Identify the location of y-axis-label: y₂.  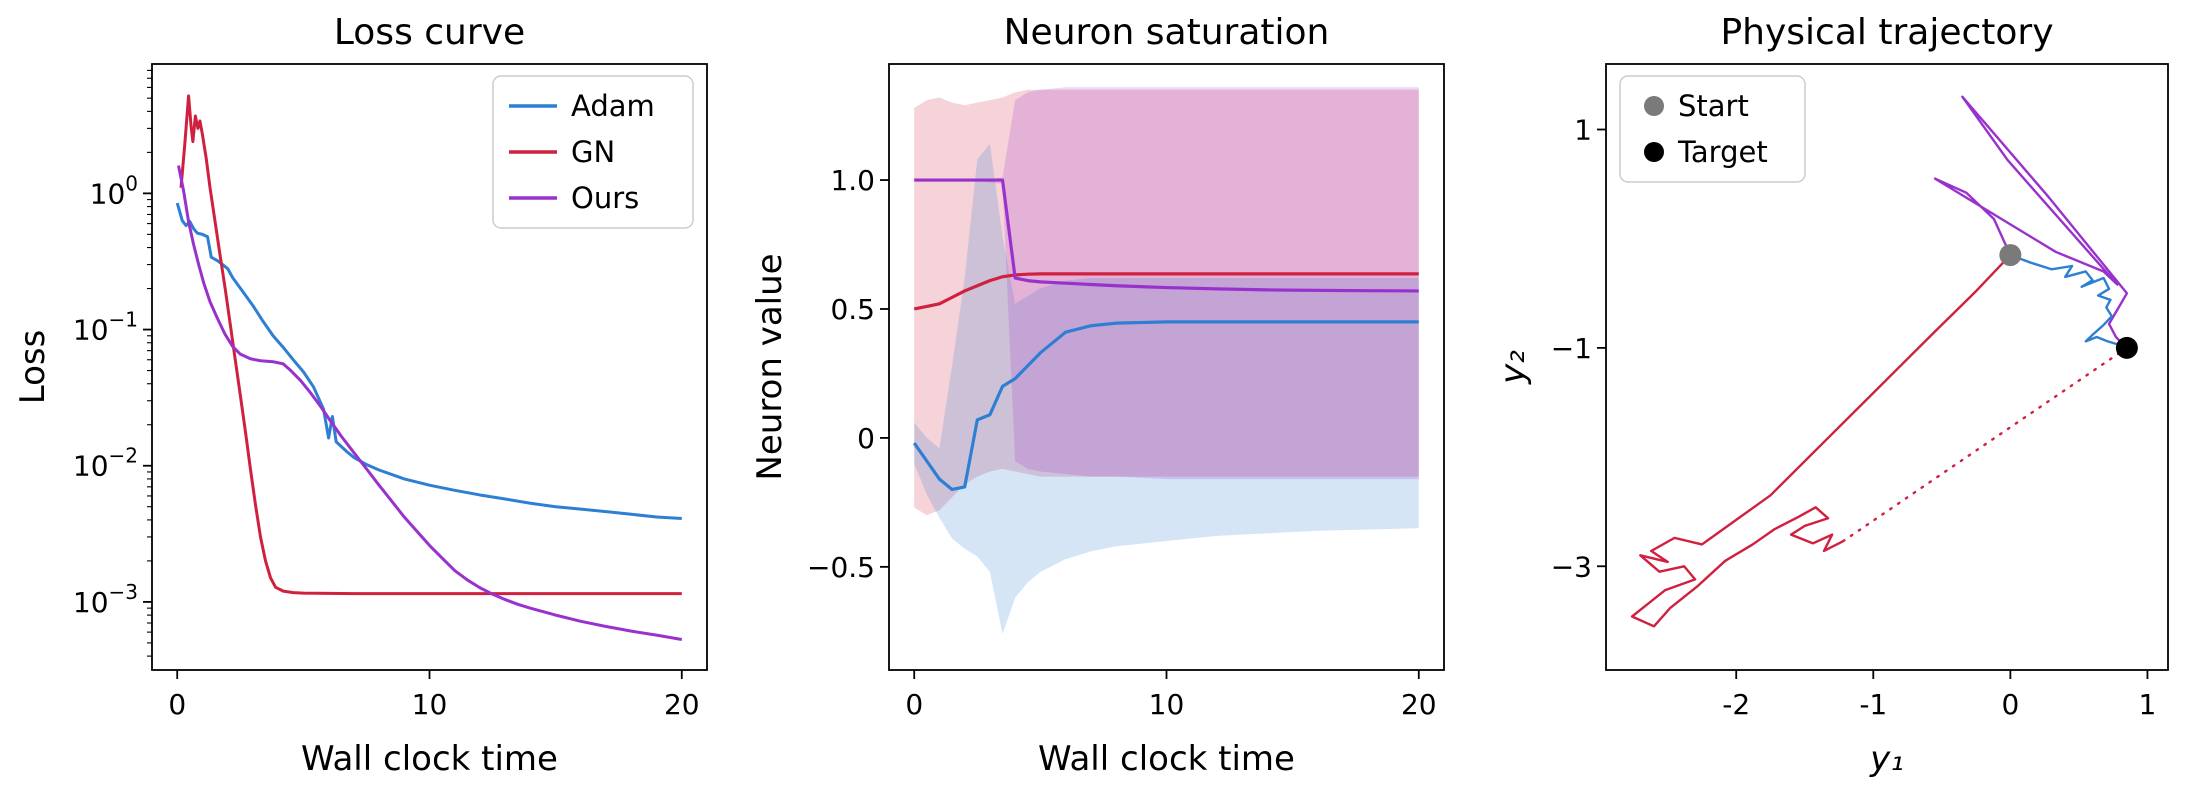
(1513, 367).